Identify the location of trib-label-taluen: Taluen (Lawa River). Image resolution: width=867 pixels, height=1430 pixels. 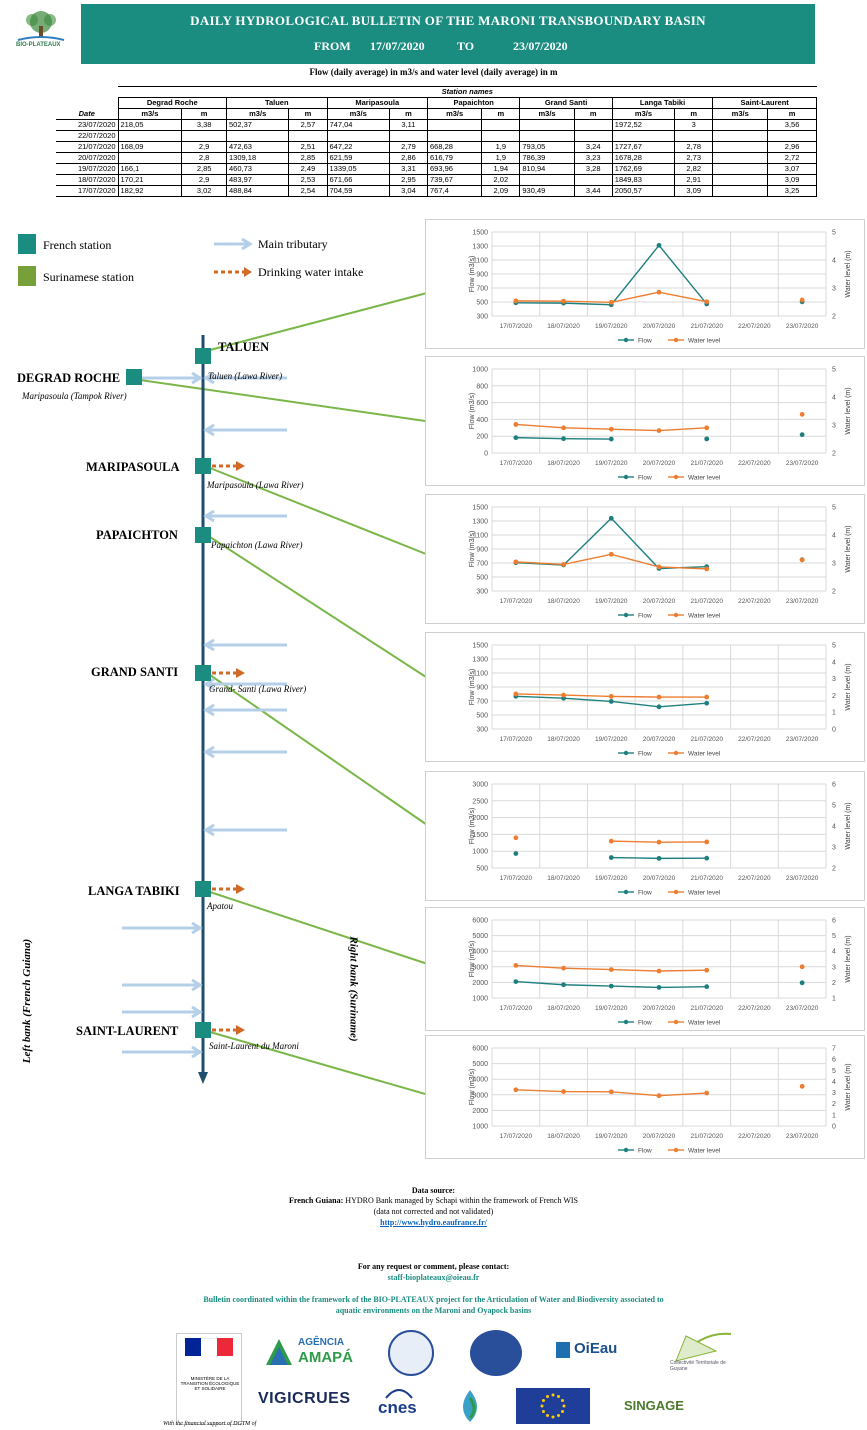
(245, 376).